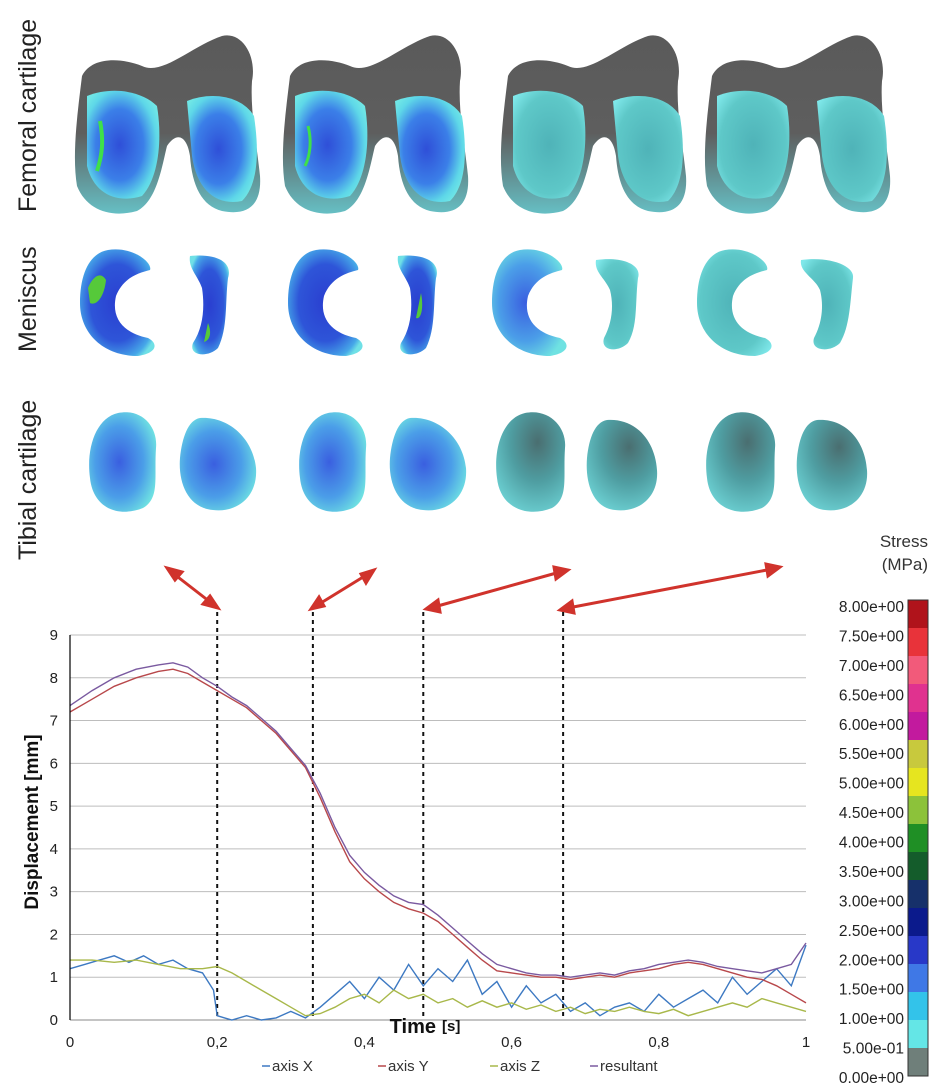  What do you see at coordinates (871, 695) in the screenshot?
I see `colorbar-label: 6.50e+00` at bounding box center [871, 695].